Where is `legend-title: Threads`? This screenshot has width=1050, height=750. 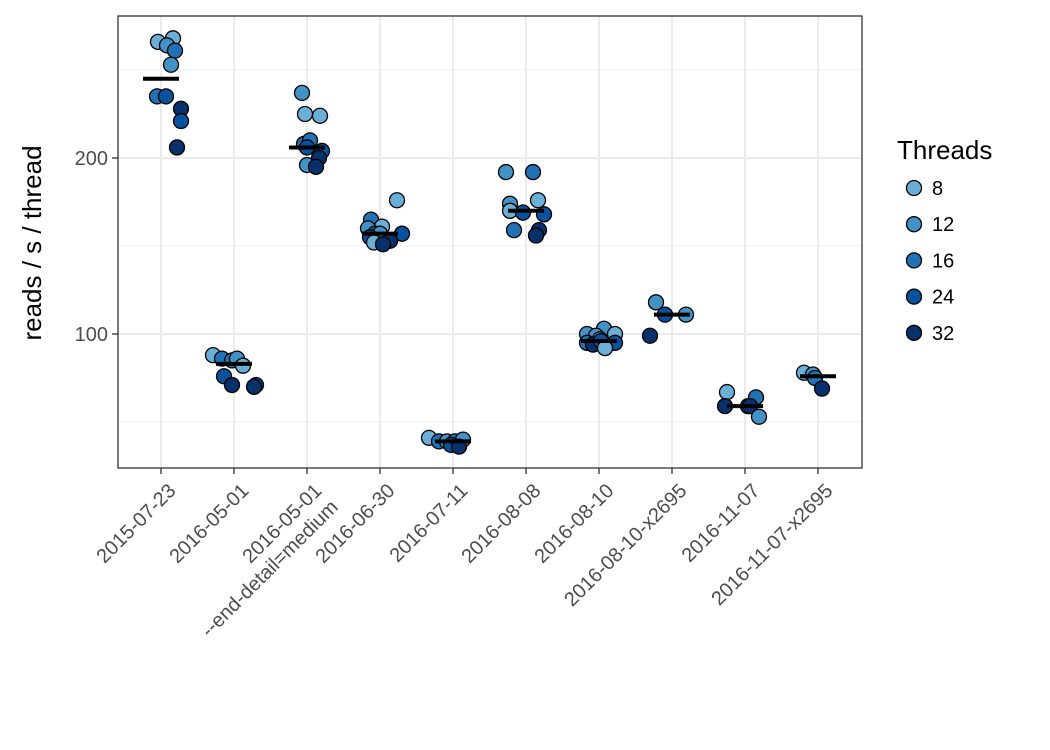
legend-title: Threads is located at coordinates (944, 150).